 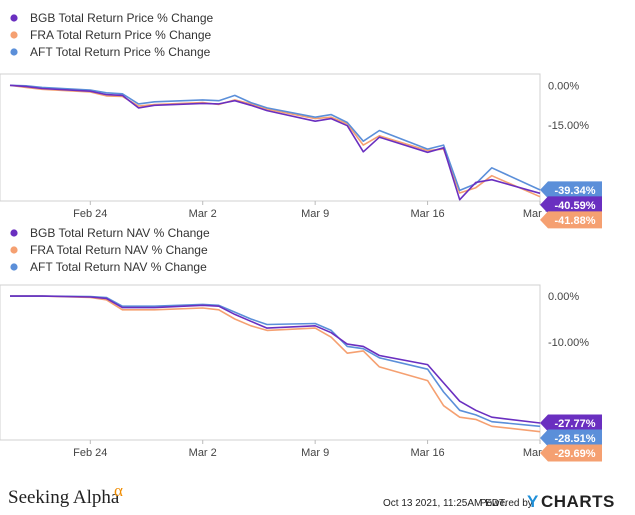 What do you see at coordinates (533, 501) in the screenshot?
I see `ycharts-logo-accent: Y` at bounding box center [533, 501].